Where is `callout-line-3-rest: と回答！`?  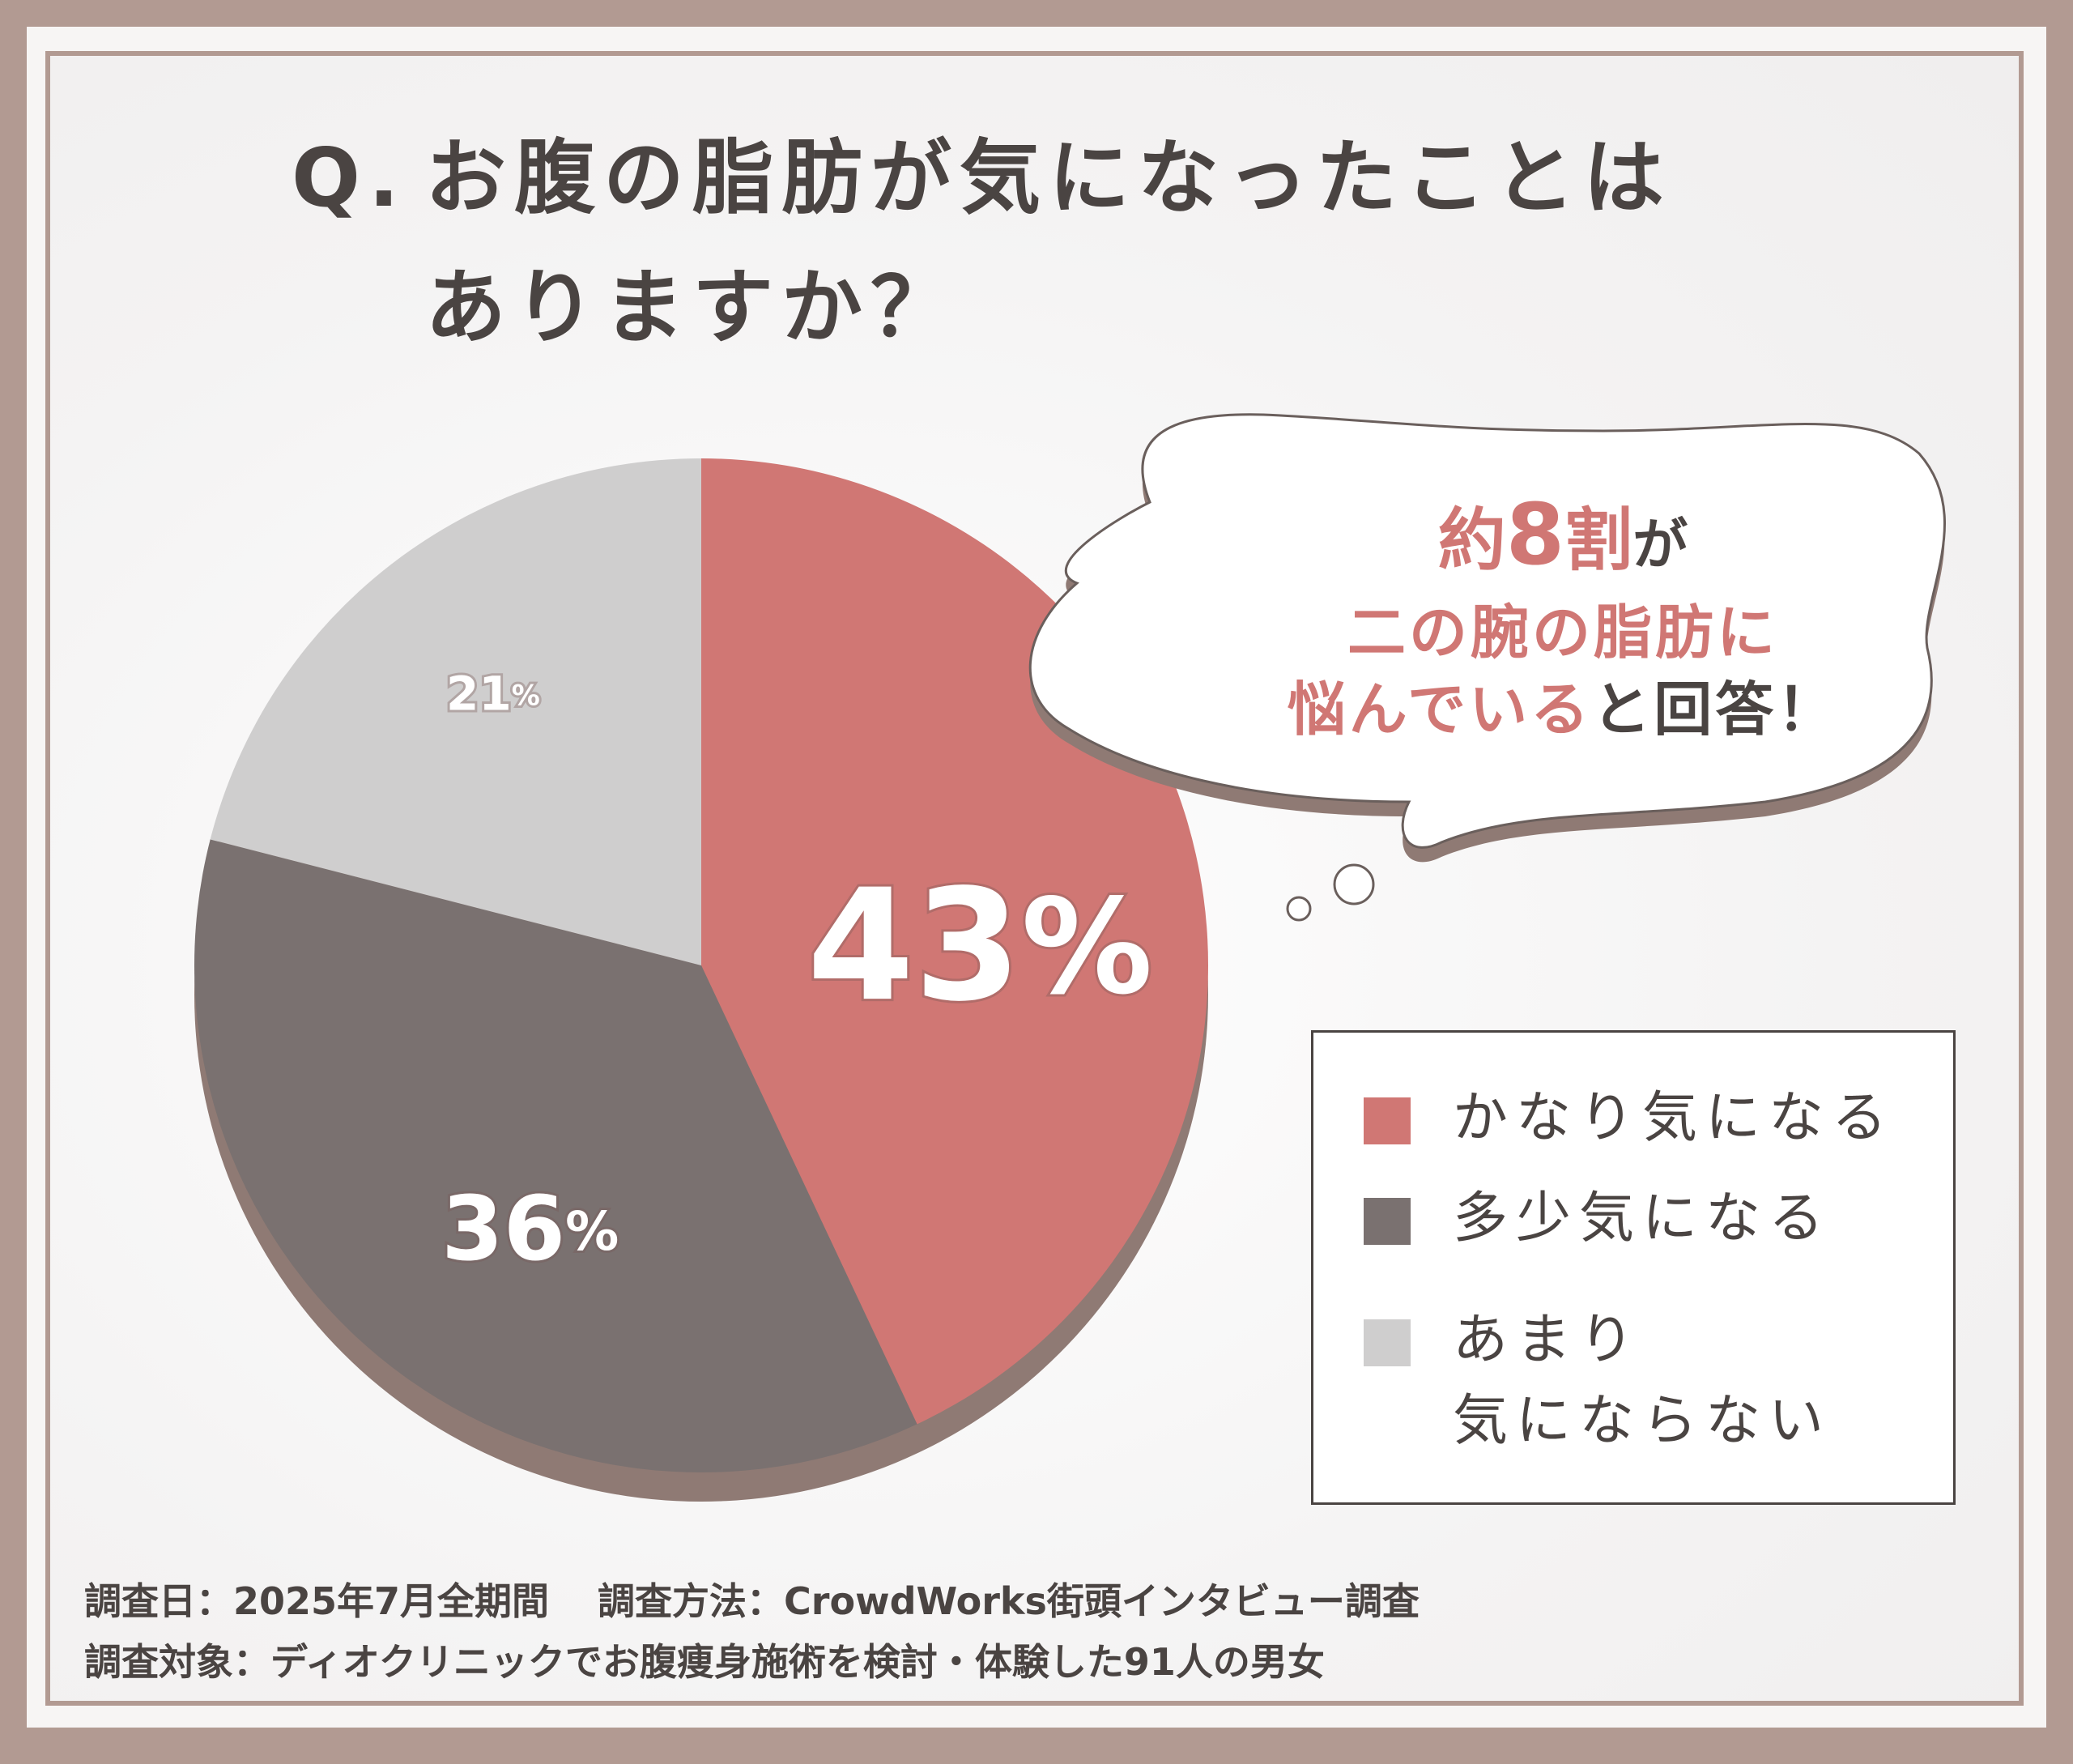
callout-line-3-rest: と回答！ is located at coordinates (1716, 709).